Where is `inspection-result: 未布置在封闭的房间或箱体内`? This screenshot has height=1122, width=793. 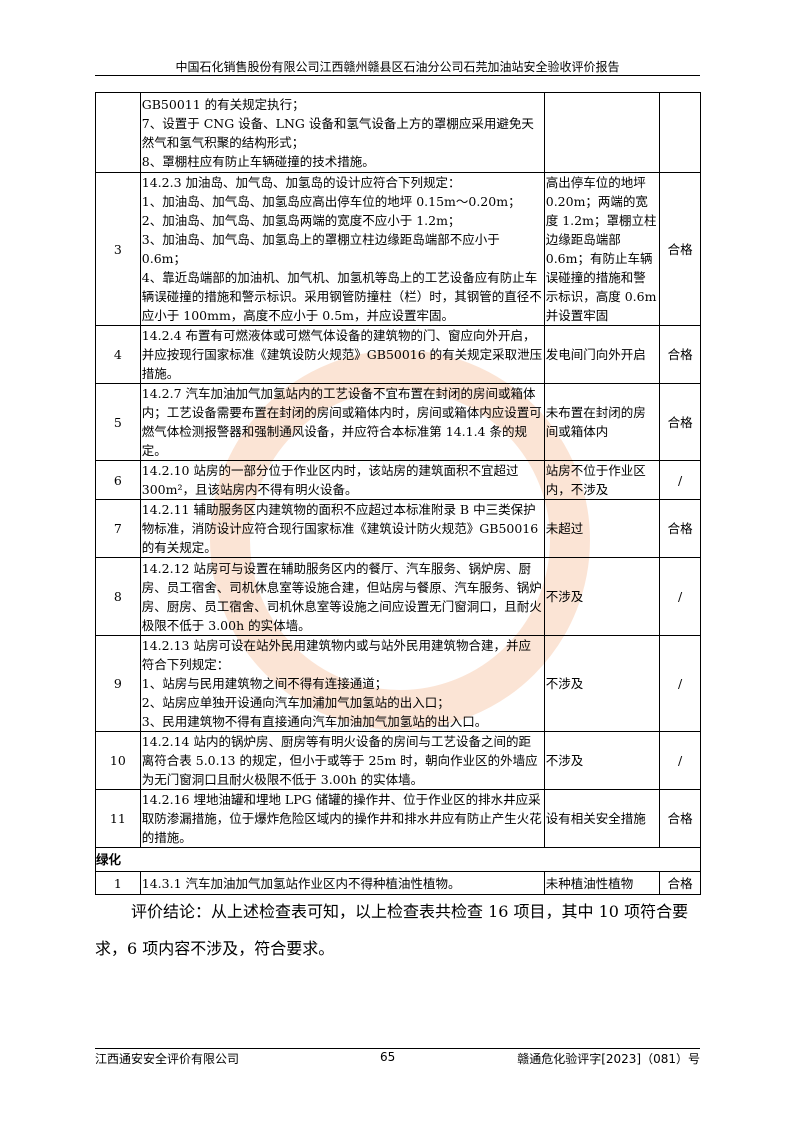 inspection-result: 未布置在封闭的房间或箱体内 is located at coordinates (602, 422).